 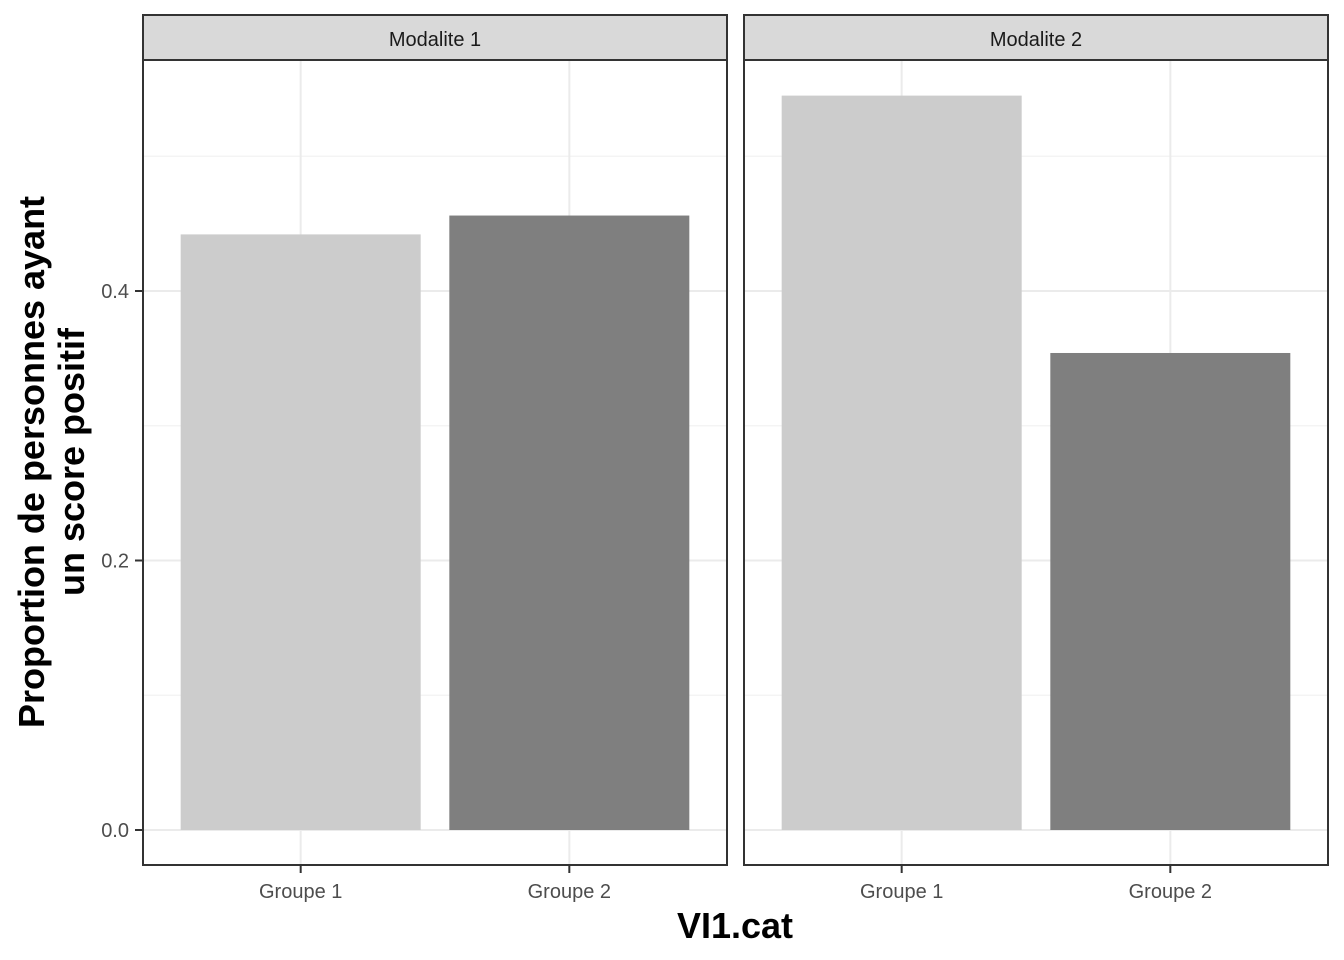 I want to click on y-tick-label: 0.2, so click(x=115, y=562).